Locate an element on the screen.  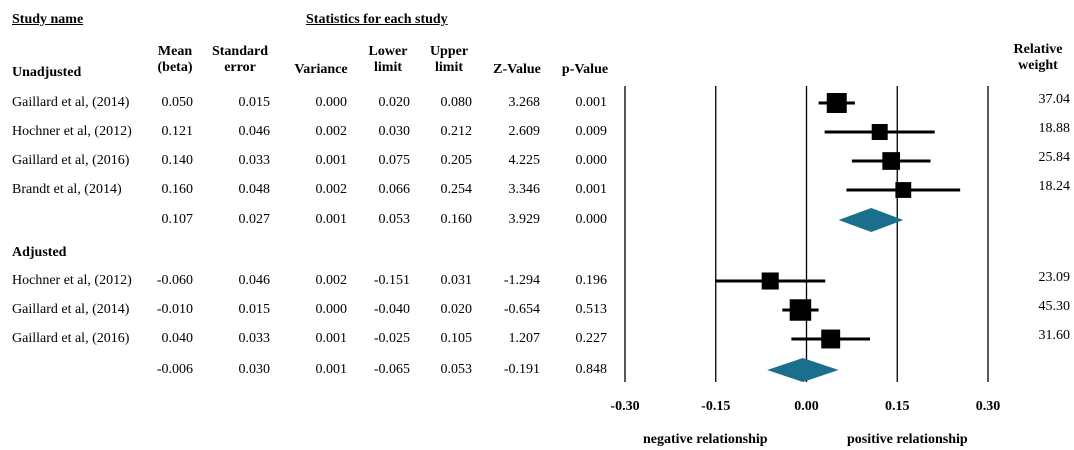
mean-cell: -0.060 is located at coordinates (174, 280).